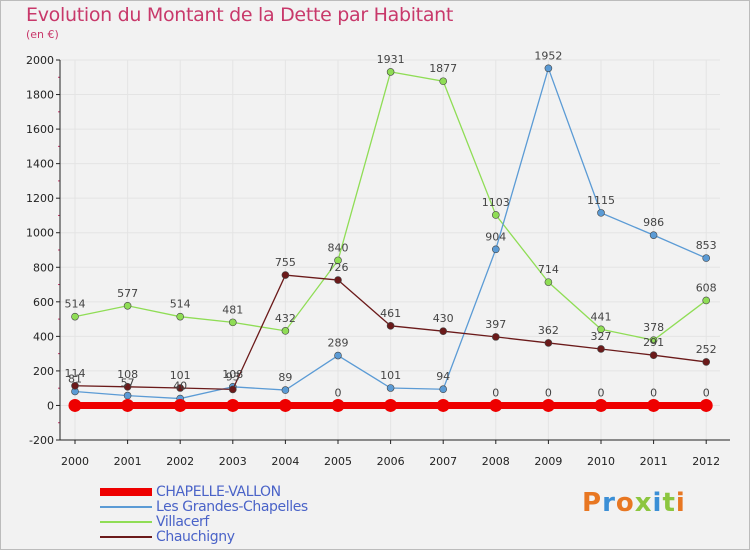 The image size is (750, 550). What do you see at coordinates (338, 461) in the screenshot?
I see `x-tick-label: 2005` at bounding box center [338, 461].